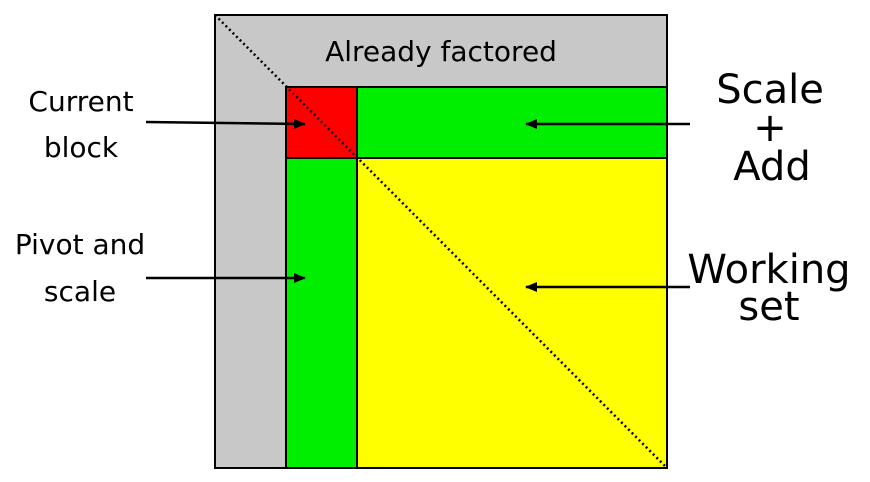 The height and width of the screenshot is (482, 870). Describe the element at coordinates (80, 244) in the screenshot. I see `pivot-and-scale-label-line1: Pivot and` at that location.